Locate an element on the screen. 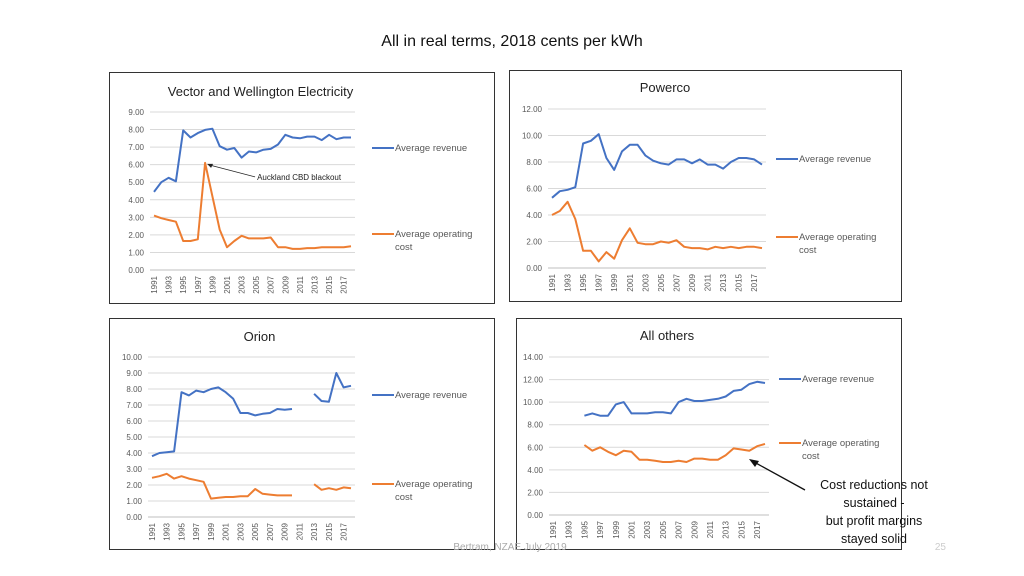  footer-text: Bertram, NZAE July 2019 is located at coordinates (510, 547).